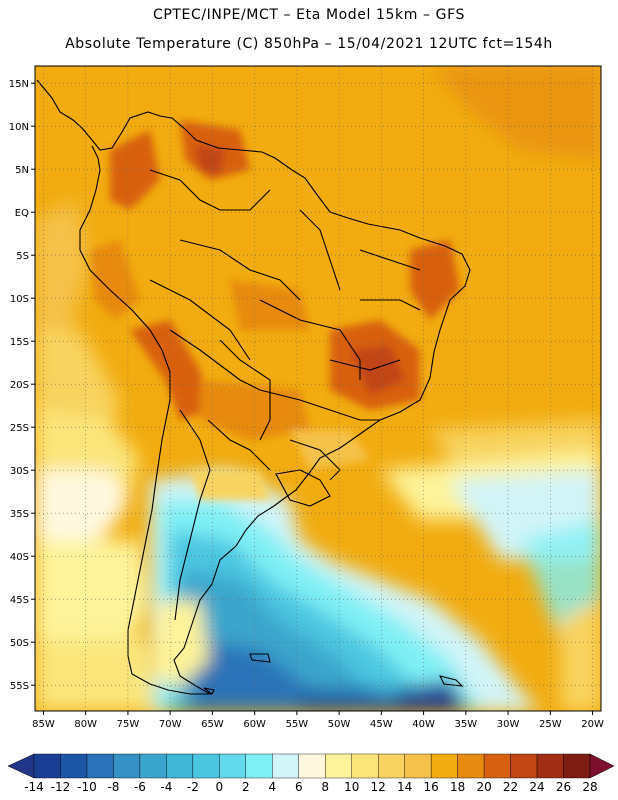 The image size is (618, 800). Describe the element at coordinates (21, 766) in the screenshot. I see `colorbar-low-arrow` at that location.